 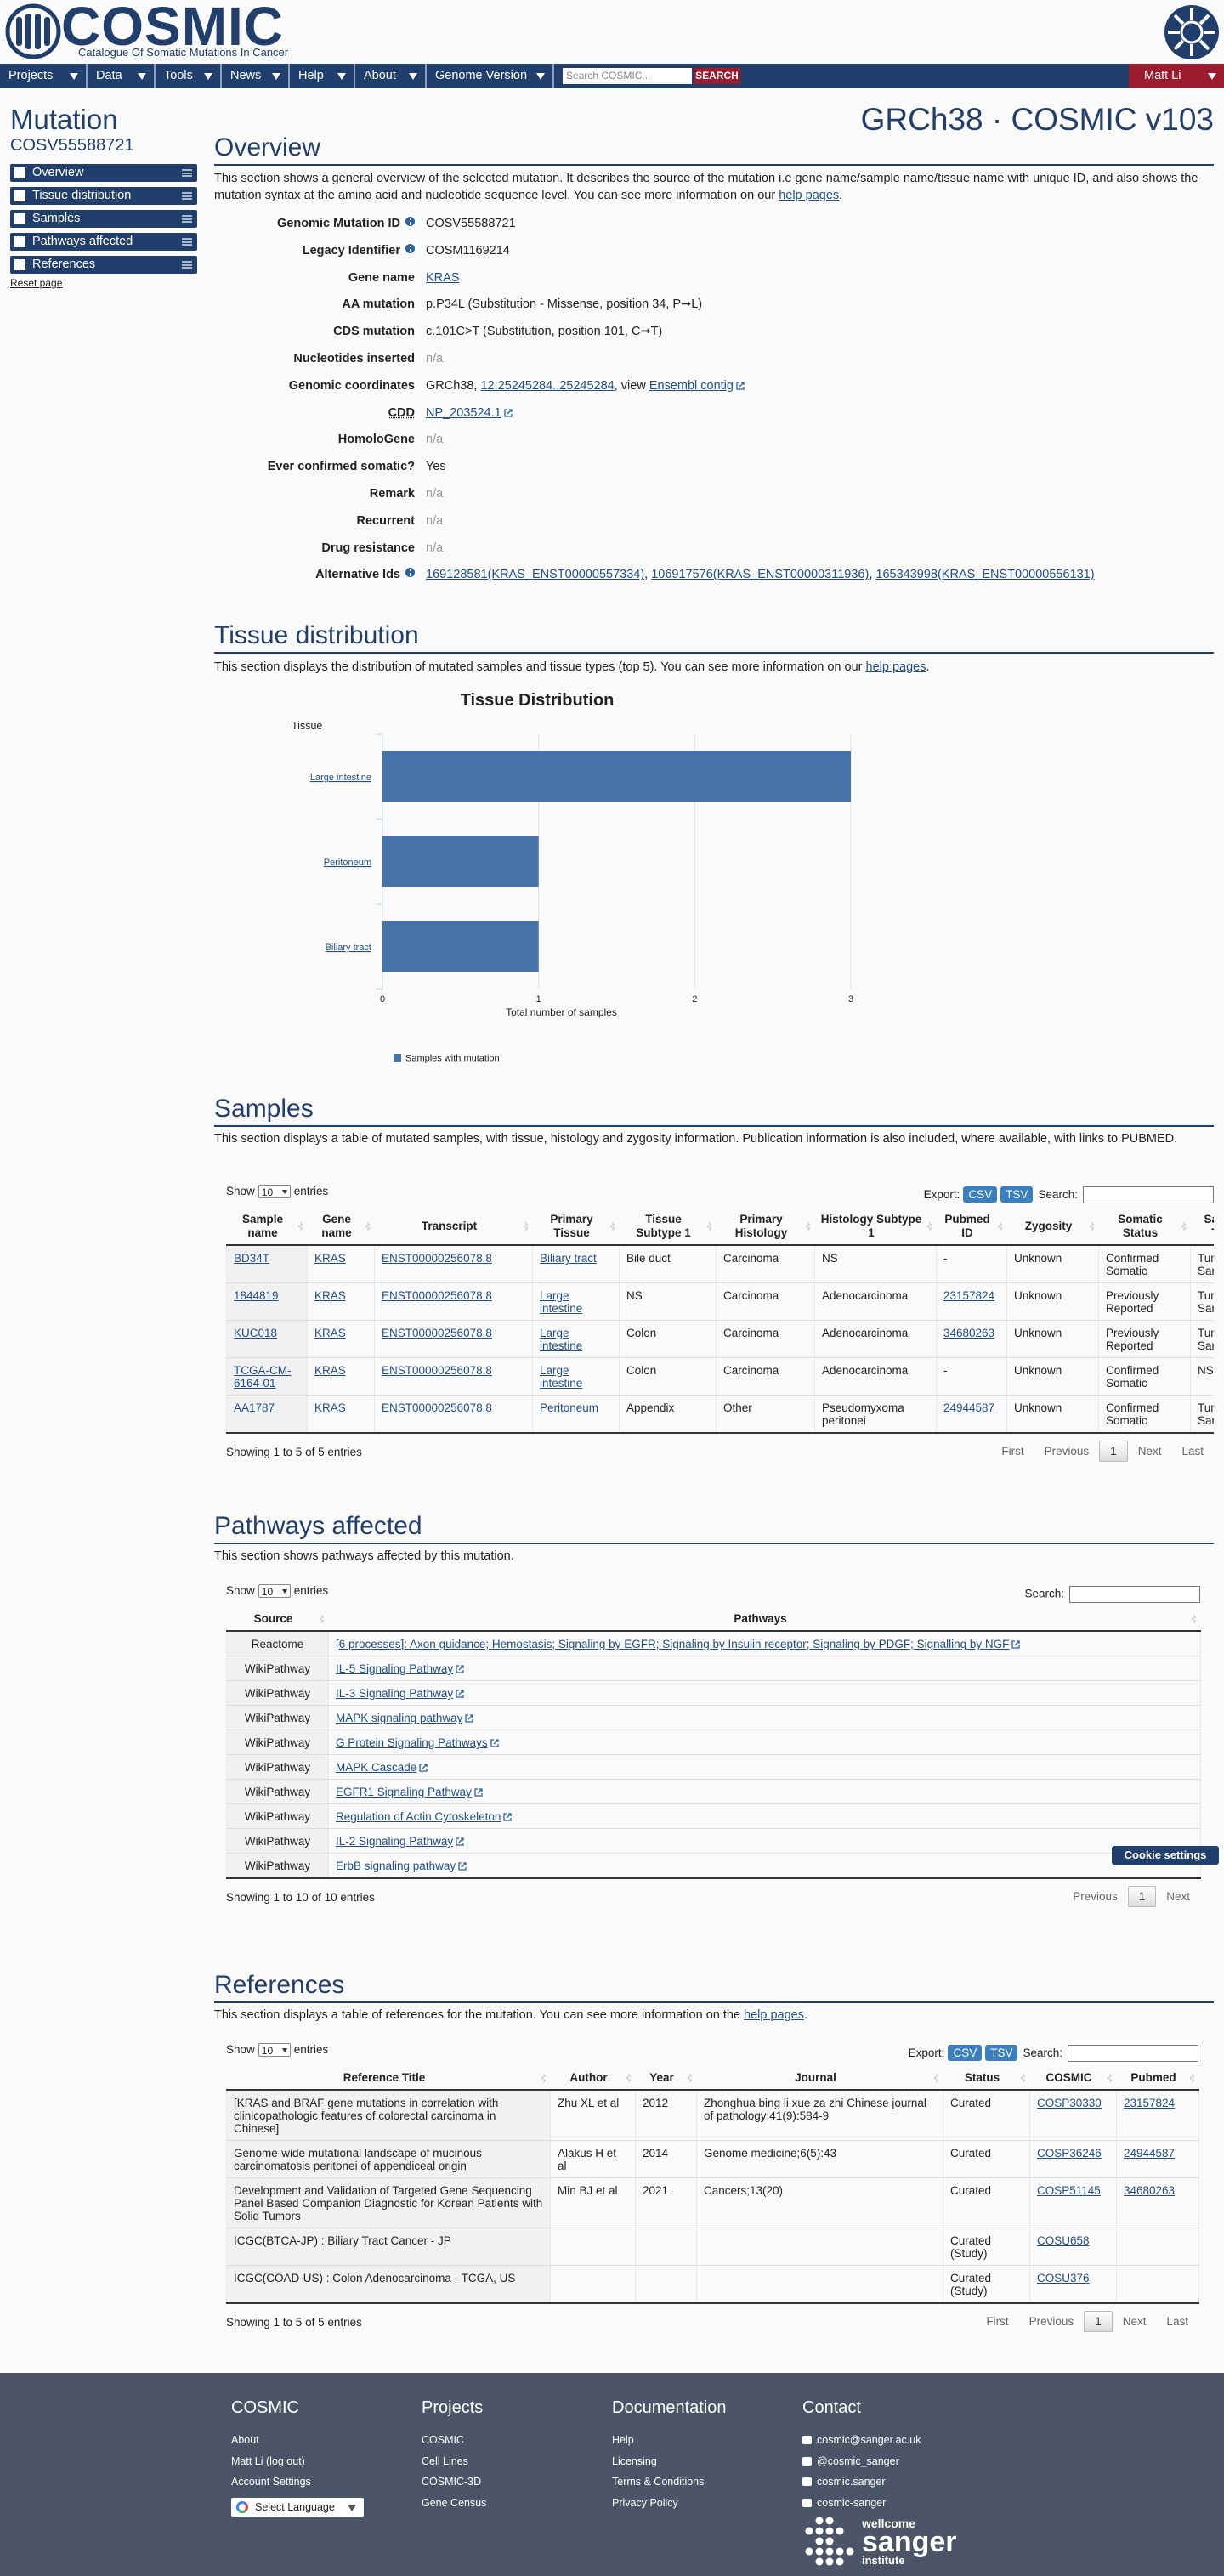 I want to click on link: BD34T, so click(x=252, y=1258).